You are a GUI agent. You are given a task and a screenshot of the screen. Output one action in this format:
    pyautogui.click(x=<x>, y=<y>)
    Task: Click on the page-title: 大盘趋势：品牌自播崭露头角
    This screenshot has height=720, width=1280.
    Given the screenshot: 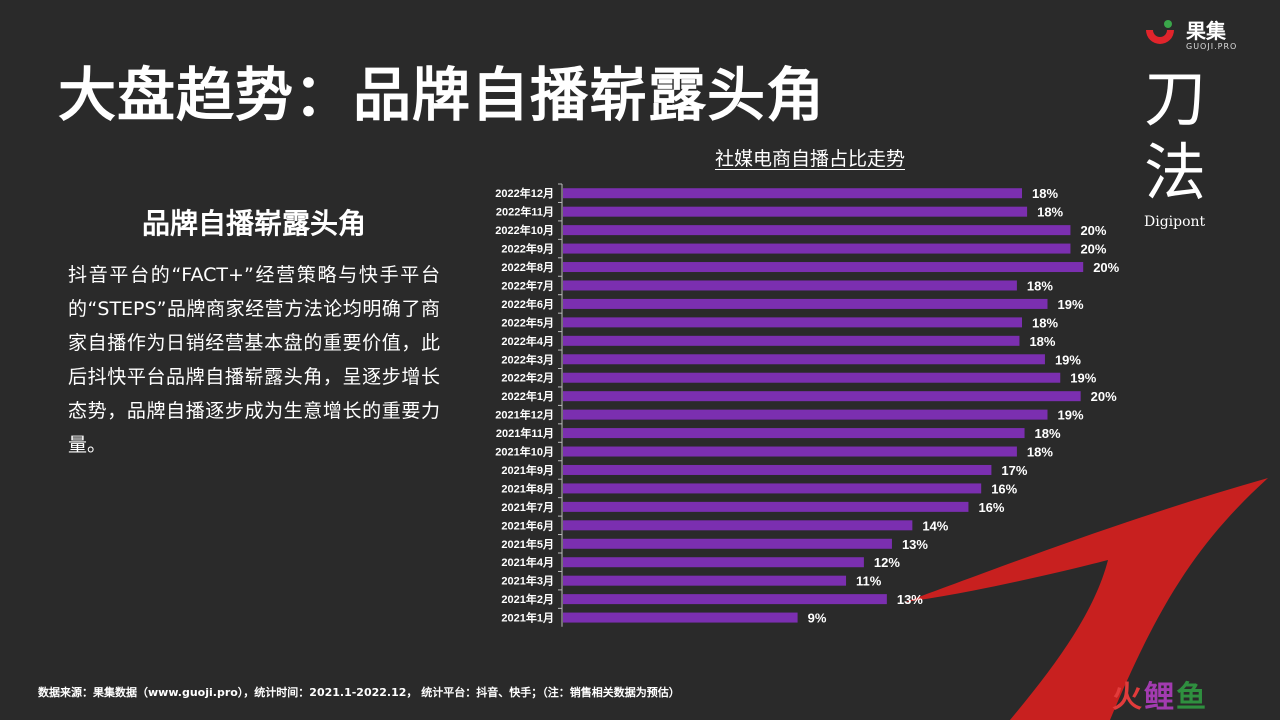 What is the action you would take?
    pyautogui.click(x=442, y=95)
    